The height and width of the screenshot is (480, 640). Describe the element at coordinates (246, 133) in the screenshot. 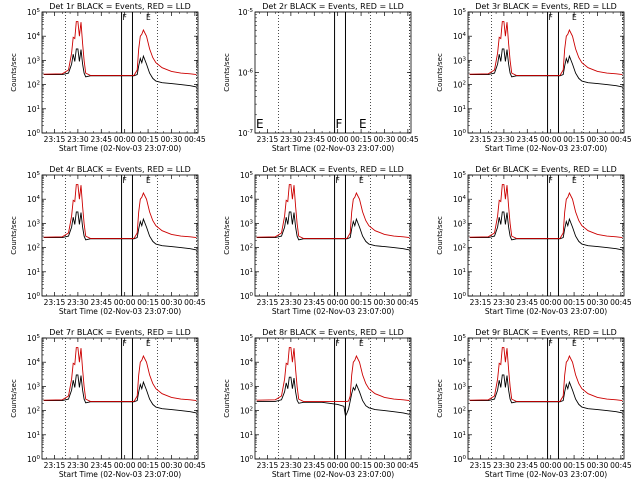

I see `y-tick-label: 10-7` at that location.